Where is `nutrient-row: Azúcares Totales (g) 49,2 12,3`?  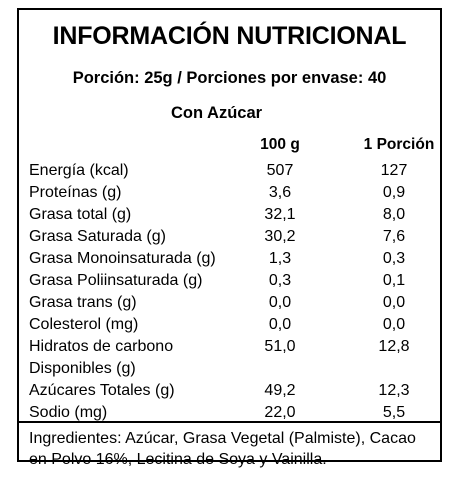
nutrient-row: Azúcares Totales (g) 49,2 12,3 is located at coordinates (234, 391).